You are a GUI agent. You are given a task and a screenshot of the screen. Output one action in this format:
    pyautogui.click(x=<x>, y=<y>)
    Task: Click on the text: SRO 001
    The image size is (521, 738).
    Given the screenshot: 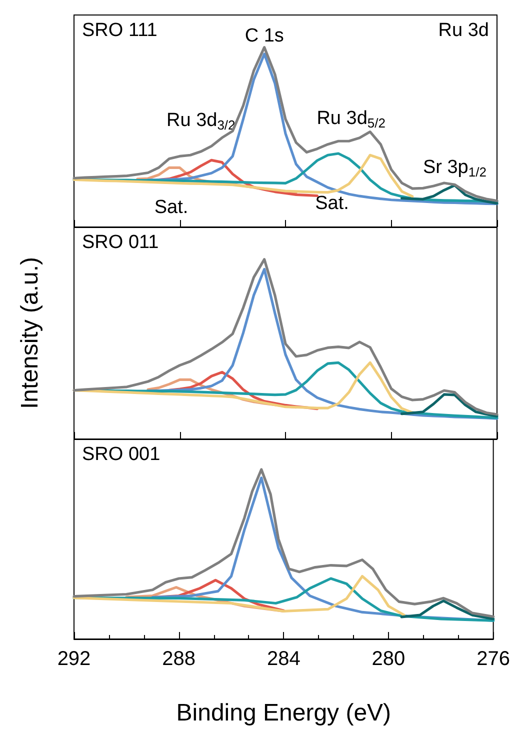 What is the action you would take?
    pyautogui.click(x=121, y=454)
    